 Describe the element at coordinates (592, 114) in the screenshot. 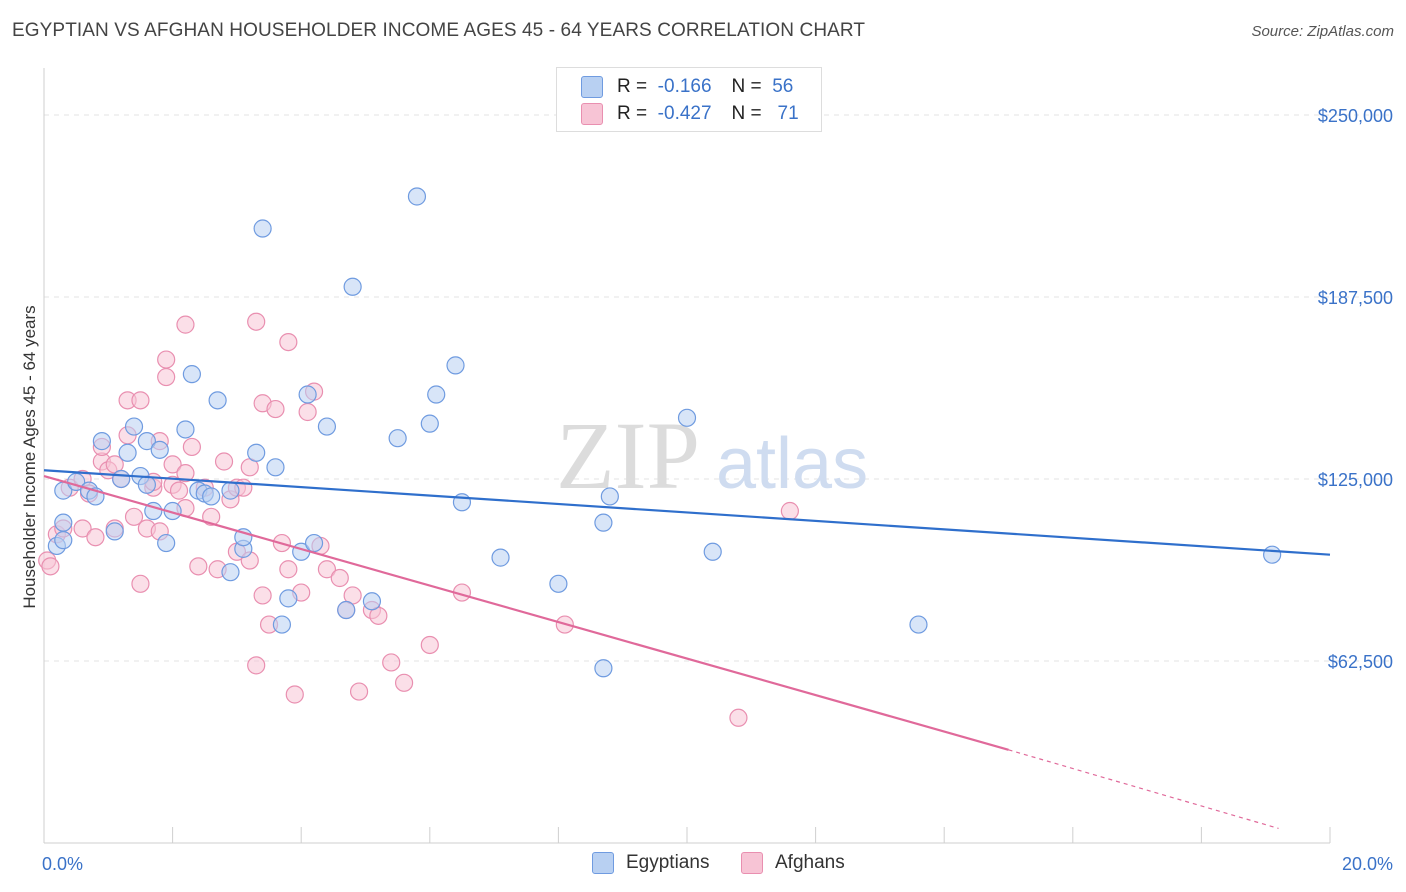

I see `afghans-swatch` at that location.